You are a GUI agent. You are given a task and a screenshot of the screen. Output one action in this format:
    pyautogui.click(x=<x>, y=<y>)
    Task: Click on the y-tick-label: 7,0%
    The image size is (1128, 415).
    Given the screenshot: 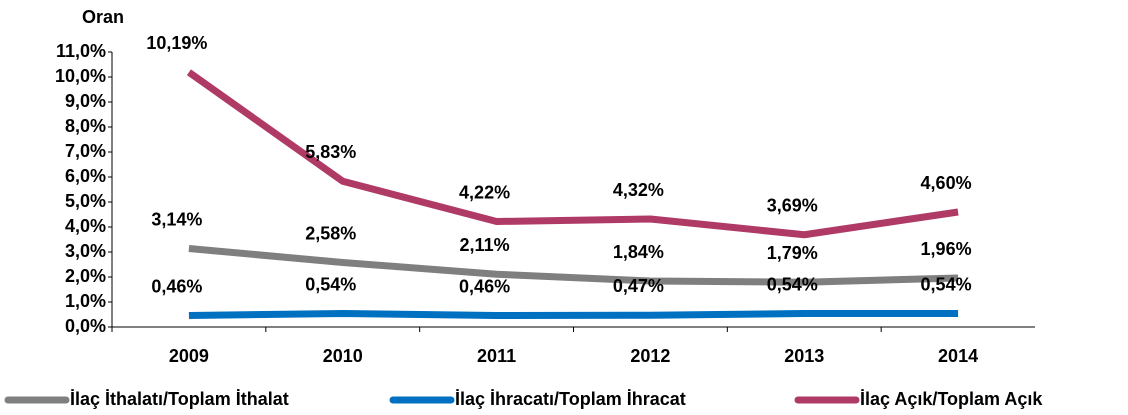 What is the action you would take?
    pyautogui.click(x=85, y=151)
    